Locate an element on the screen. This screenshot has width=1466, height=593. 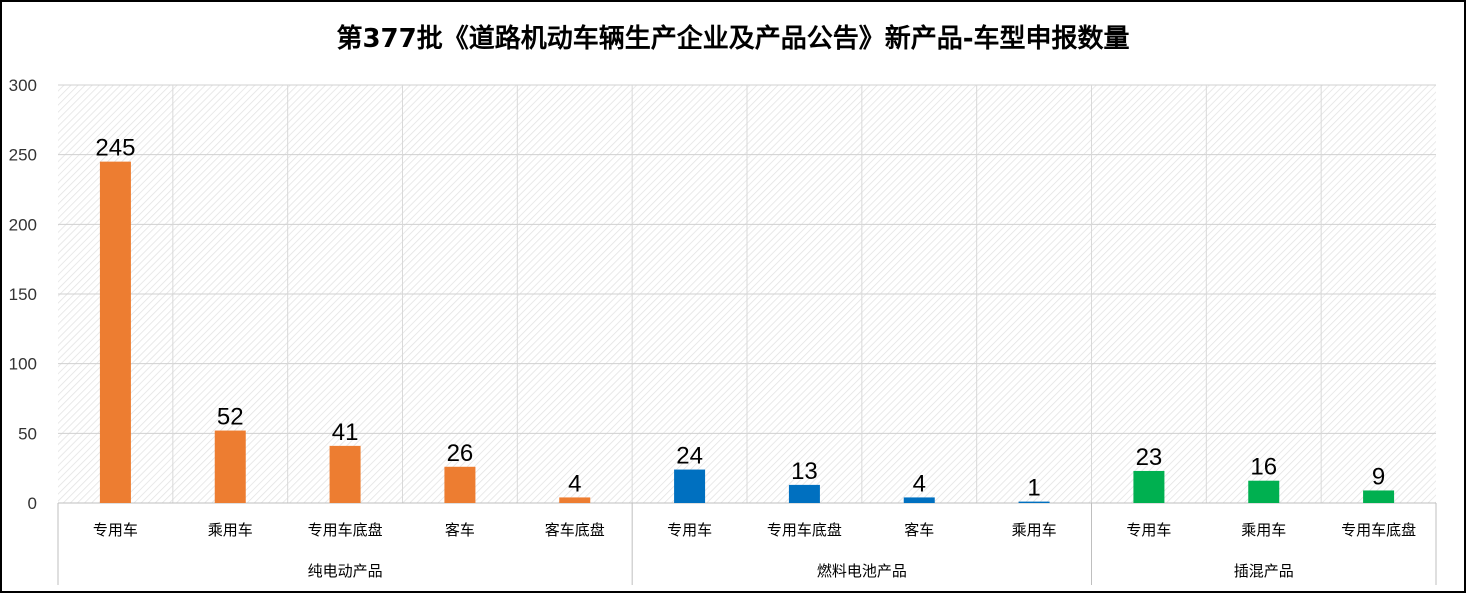
data-label: 41 is located at coordinates (345, 432).